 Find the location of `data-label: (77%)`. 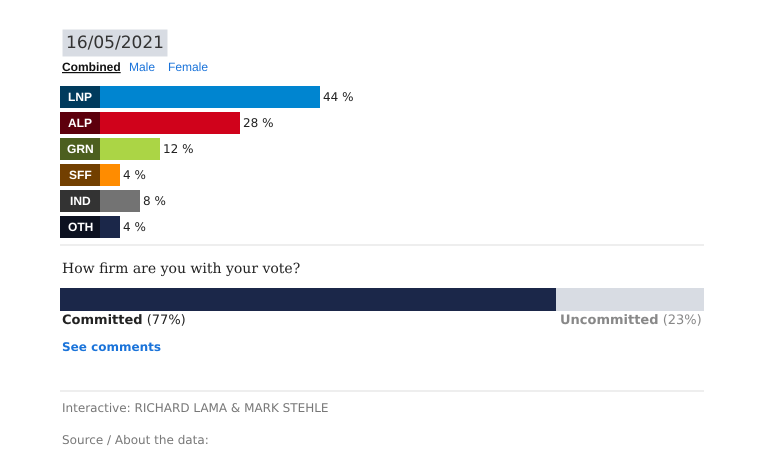

data-label: (77%) is located at coordinates (166, 320).